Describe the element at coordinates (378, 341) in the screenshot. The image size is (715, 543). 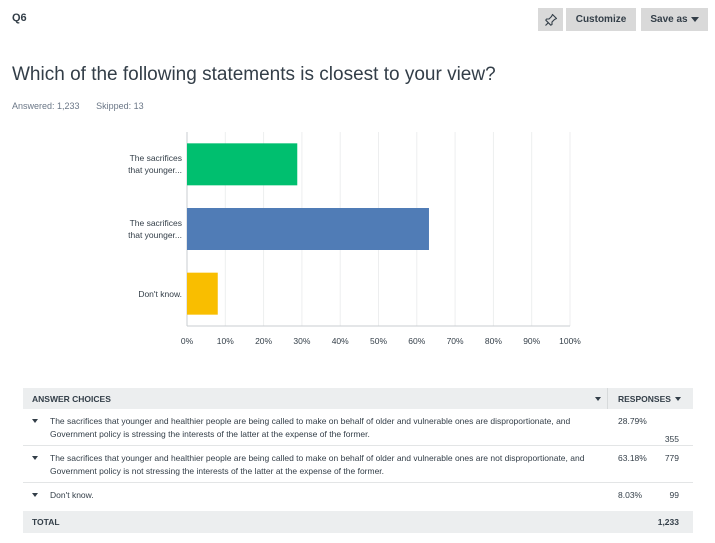
I see `x-tick-label: 50%` at that location.